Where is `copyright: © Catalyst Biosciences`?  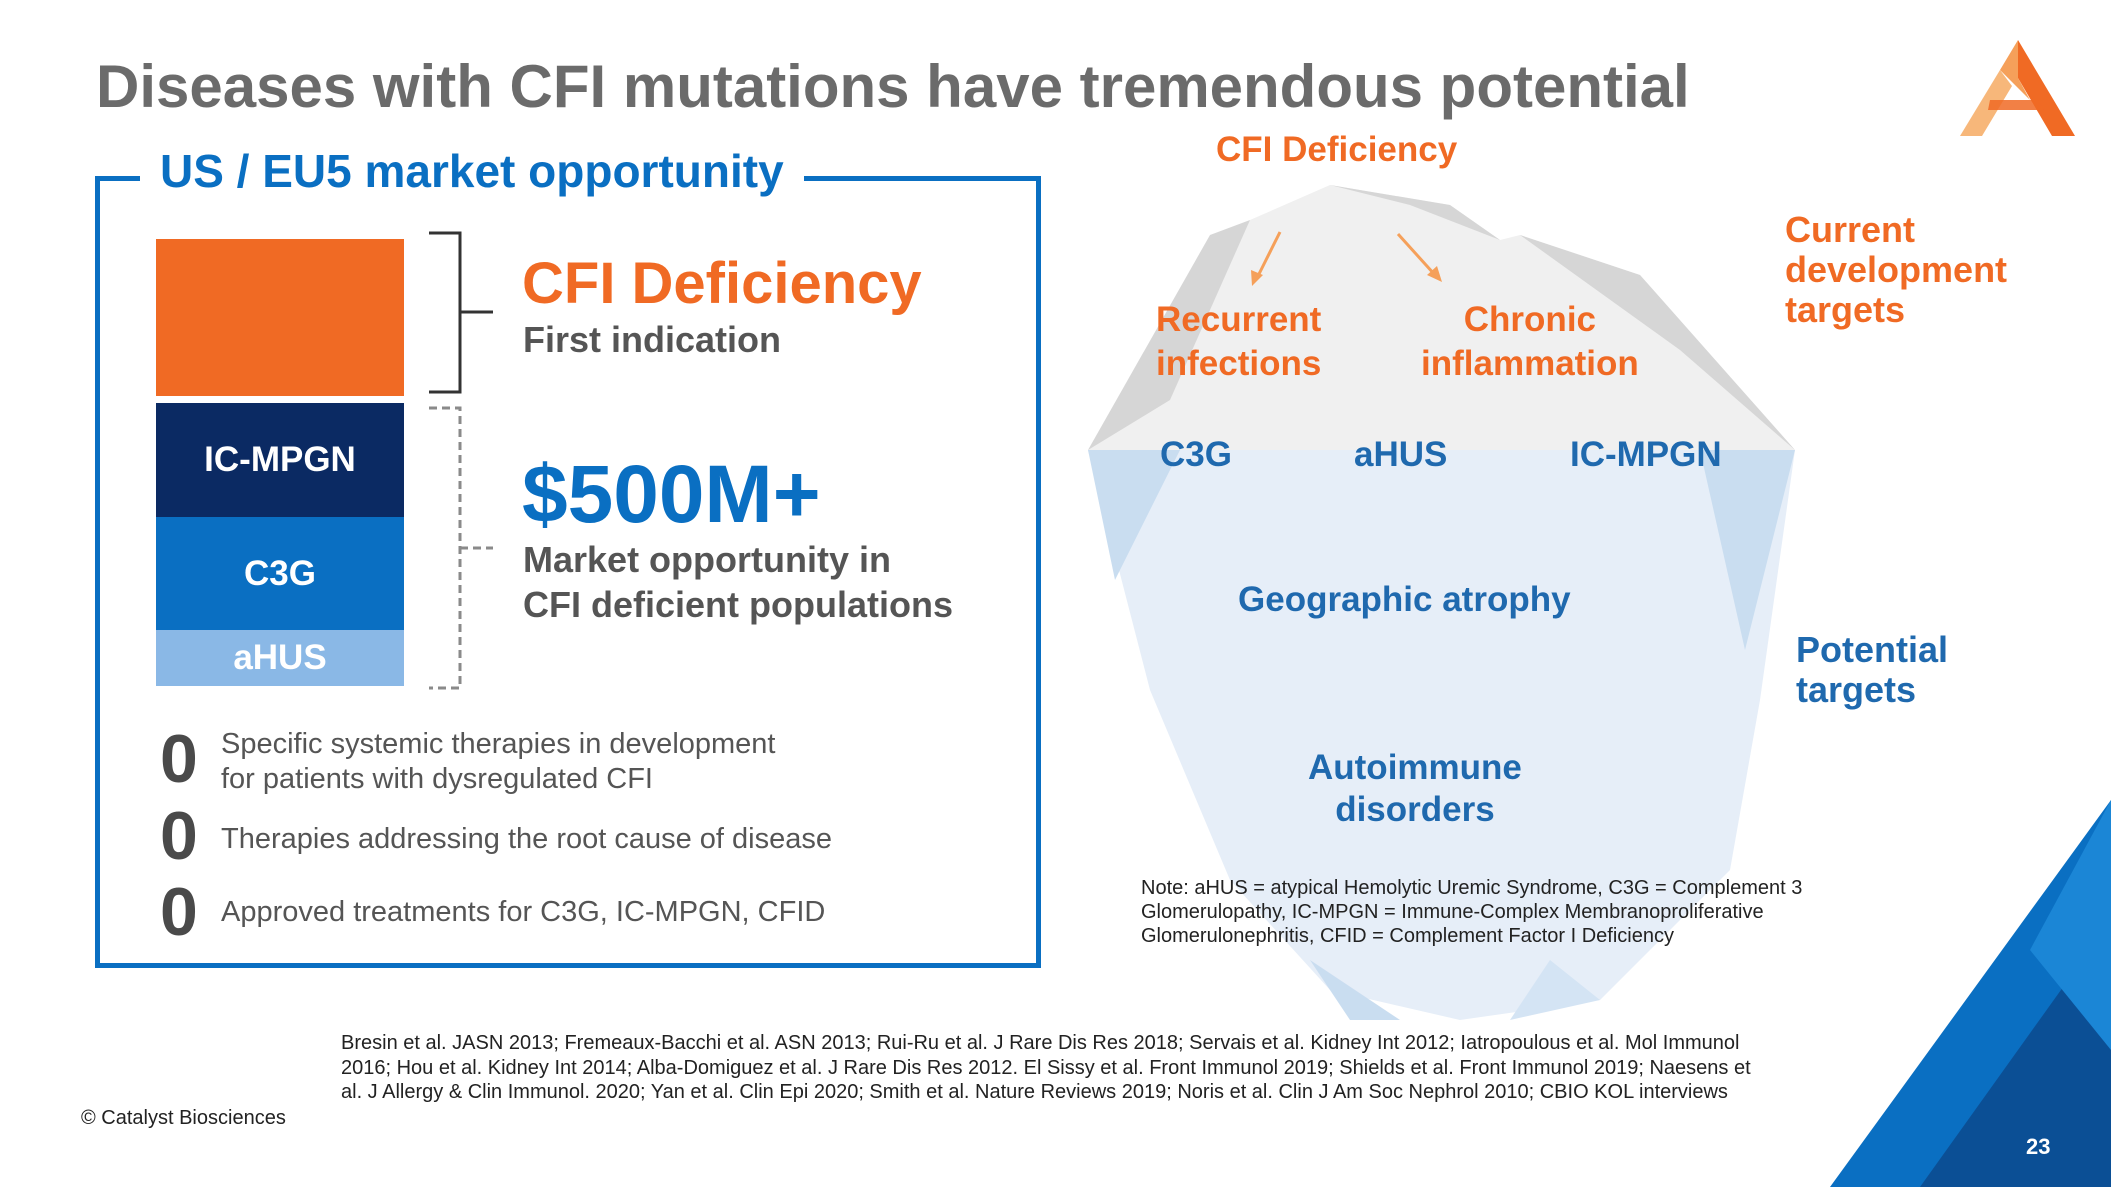 copyright: © Catalyst Biosciences is located at coordinates (183, 1118).